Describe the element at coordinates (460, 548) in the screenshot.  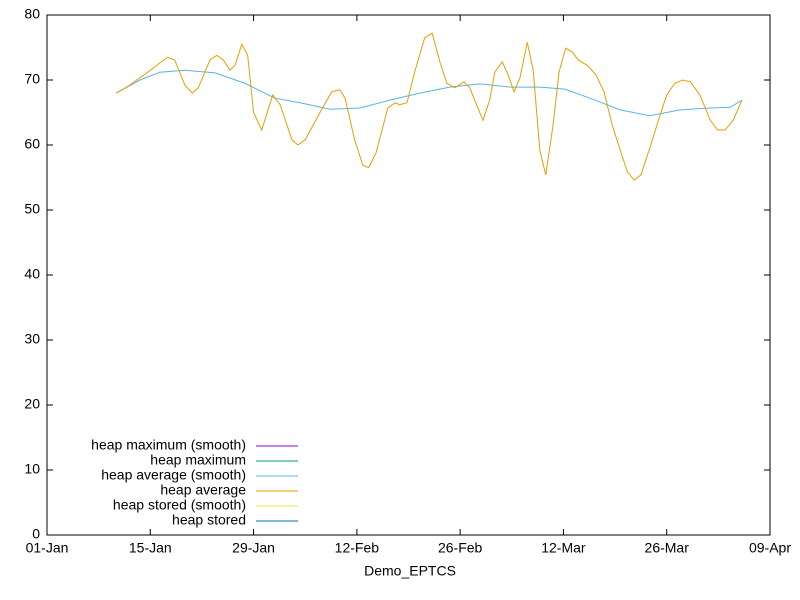
I see `x-tick-label: 26-Feb` at that location.